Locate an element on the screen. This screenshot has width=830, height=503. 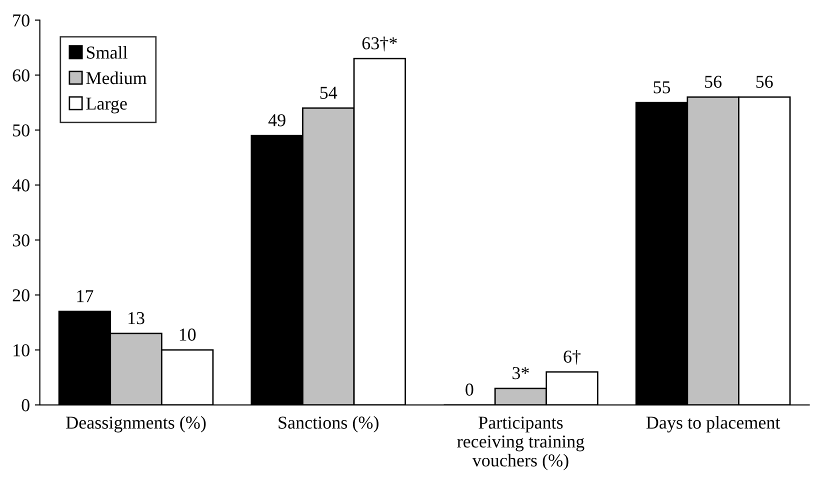
legend-label: Medium is located at coordinates (116, 77).